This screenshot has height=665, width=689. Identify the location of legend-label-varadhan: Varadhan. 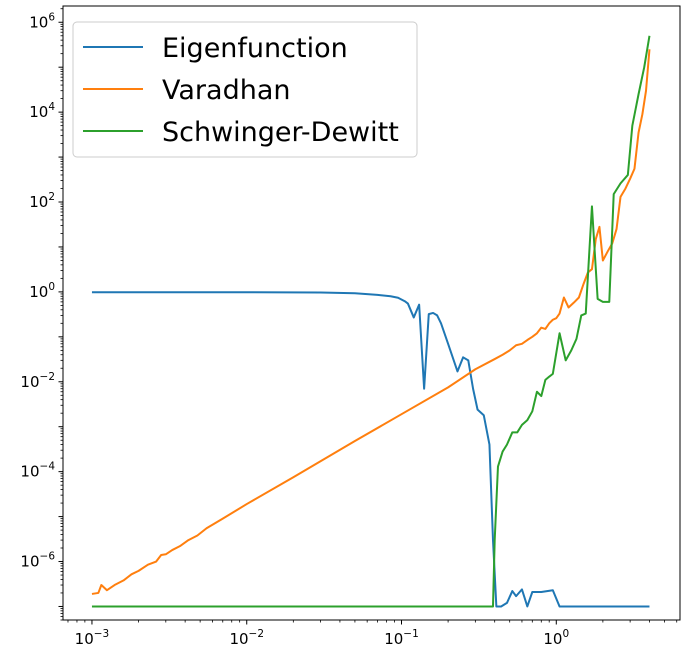
(226, 90).